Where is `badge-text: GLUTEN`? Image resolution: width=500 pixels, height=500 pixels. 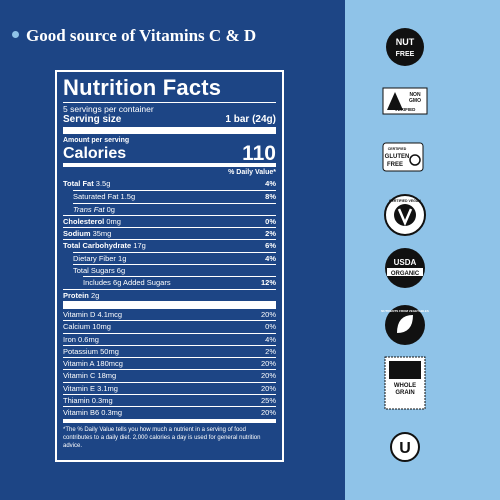 badge-text: GLUTEN is located at coordinates (397, 157).